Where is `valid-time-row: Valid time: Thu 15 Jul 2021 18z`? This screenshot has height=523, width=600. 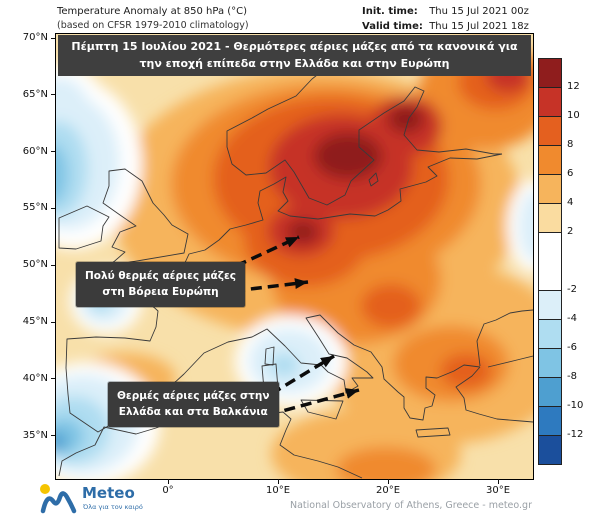
valid-time-row: Valid time: Thu 15 Jul 2021 18z is located at coordinates (445, 27).